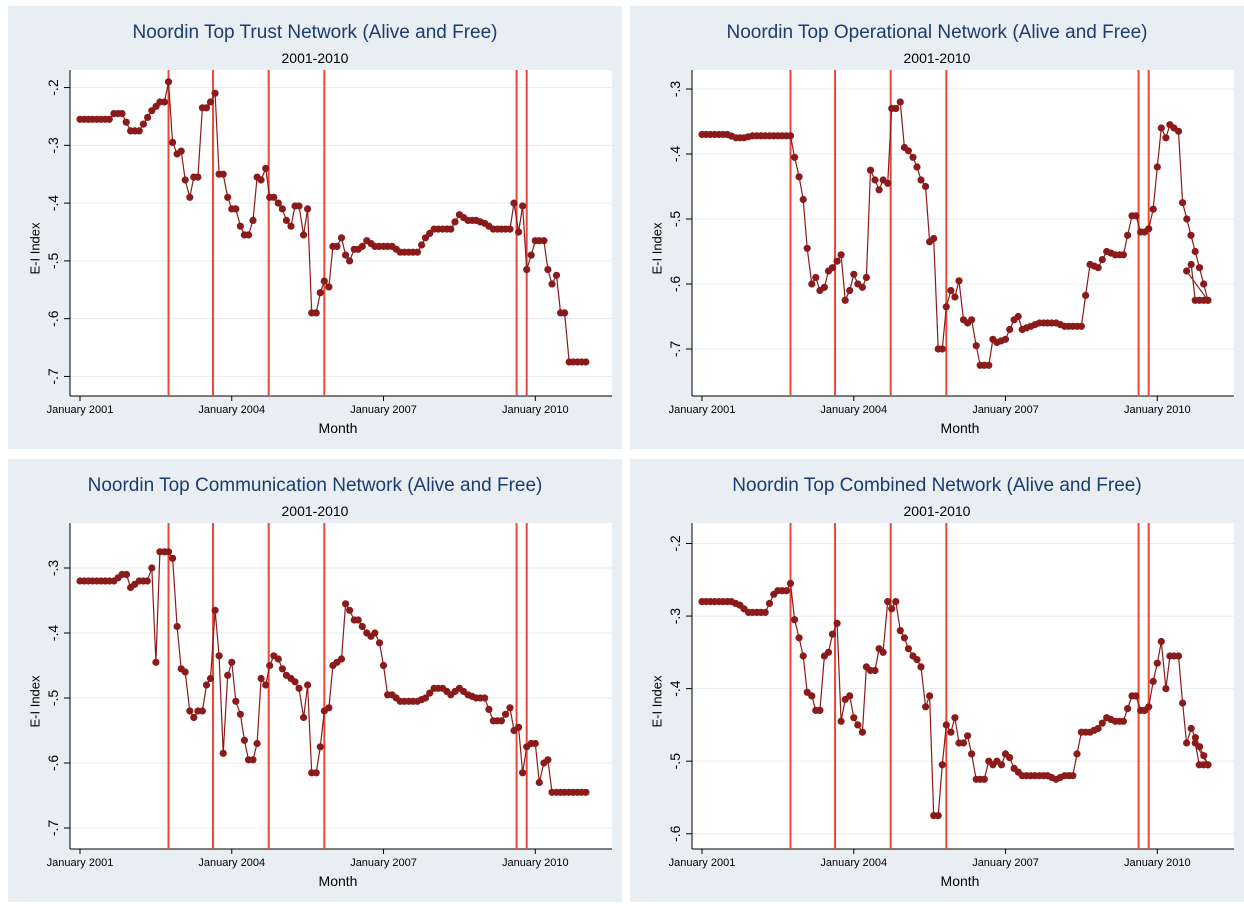  Describe the element at coordinates (315, 511) in the screenshot. I see `chart-subtitle: 2001-2010` at that location.